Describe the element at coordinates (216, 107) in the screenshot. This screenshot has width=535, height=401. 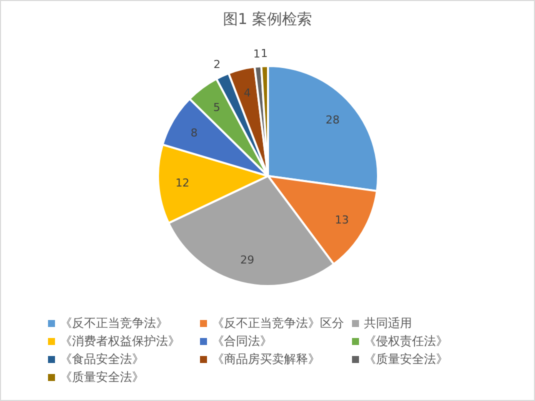
I see `data-label: 5` at that location.